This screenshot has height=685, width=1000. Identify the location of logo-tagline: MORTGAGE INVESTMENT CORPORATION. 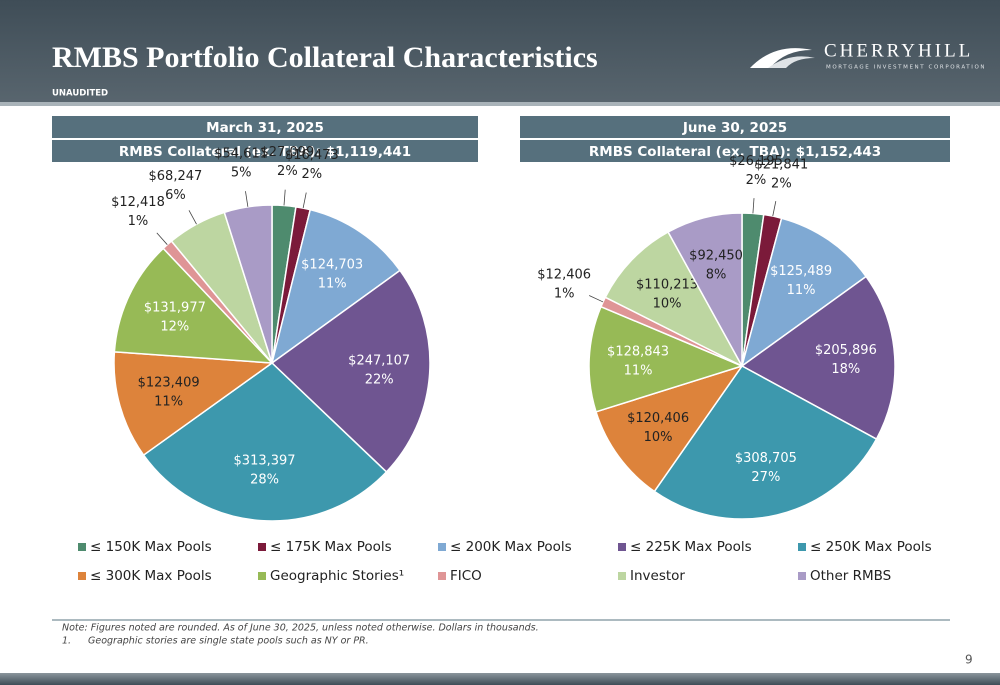
(906, 68).